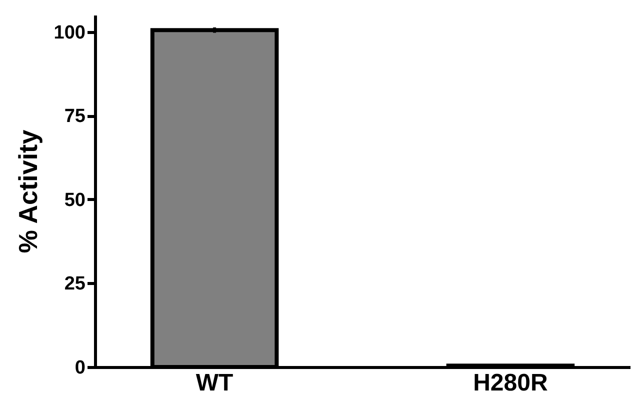 The width and height of the screenshot is (634, 417). Describe the element at coordinates (27, 191) in the screenshot. I see `y-axis-title: % Activity` at that location.